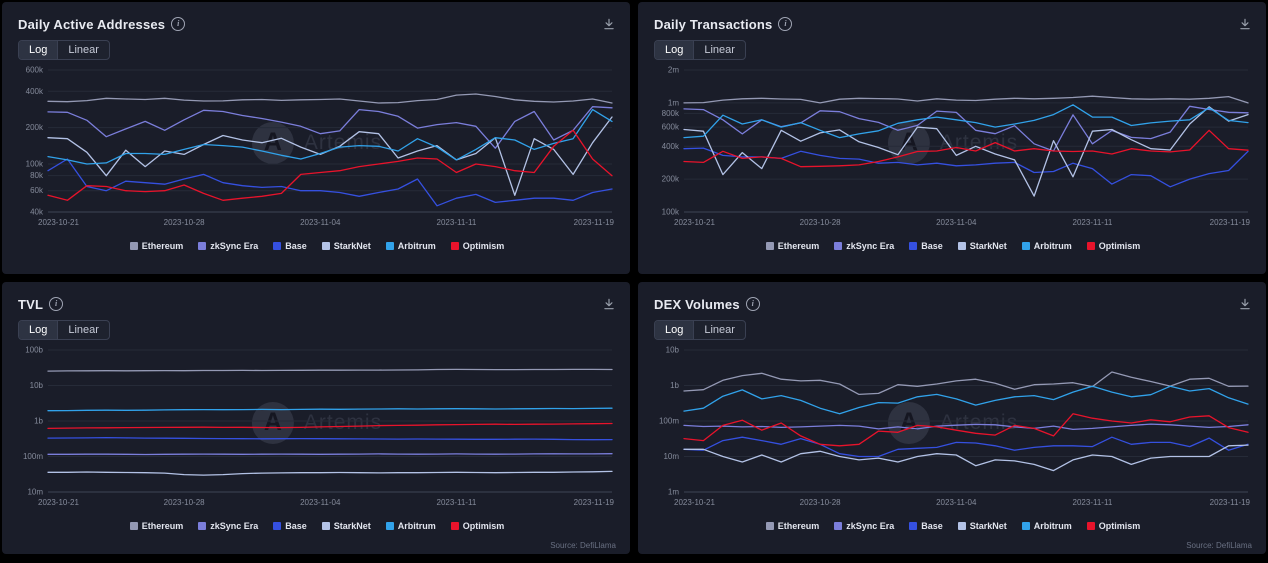 This screenshot has width=1268, height=563. Describe the element at coordinates (296, 526) in the screenshot. I see `legend-label: Base` at that location.